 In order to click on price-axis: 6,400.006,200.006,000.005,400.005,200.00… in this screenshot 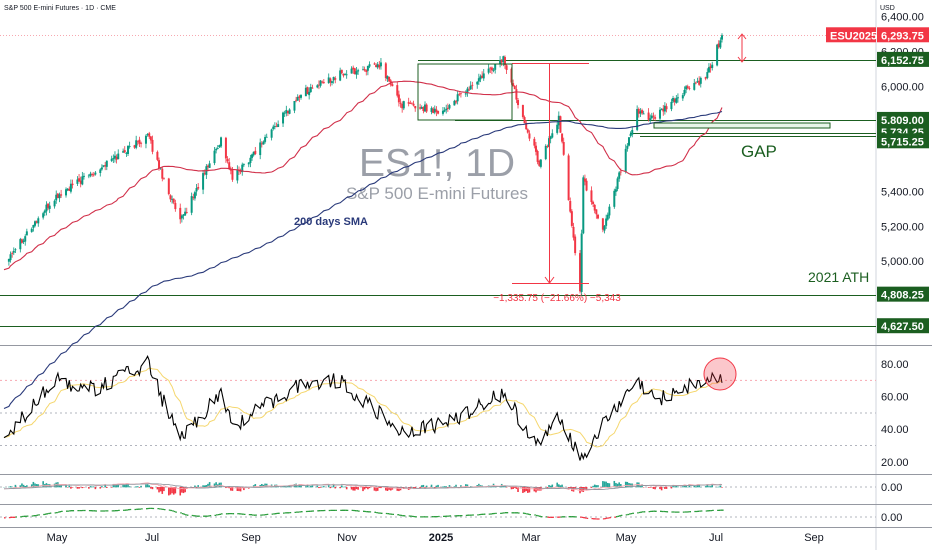, I will do `click(902, 140)`.